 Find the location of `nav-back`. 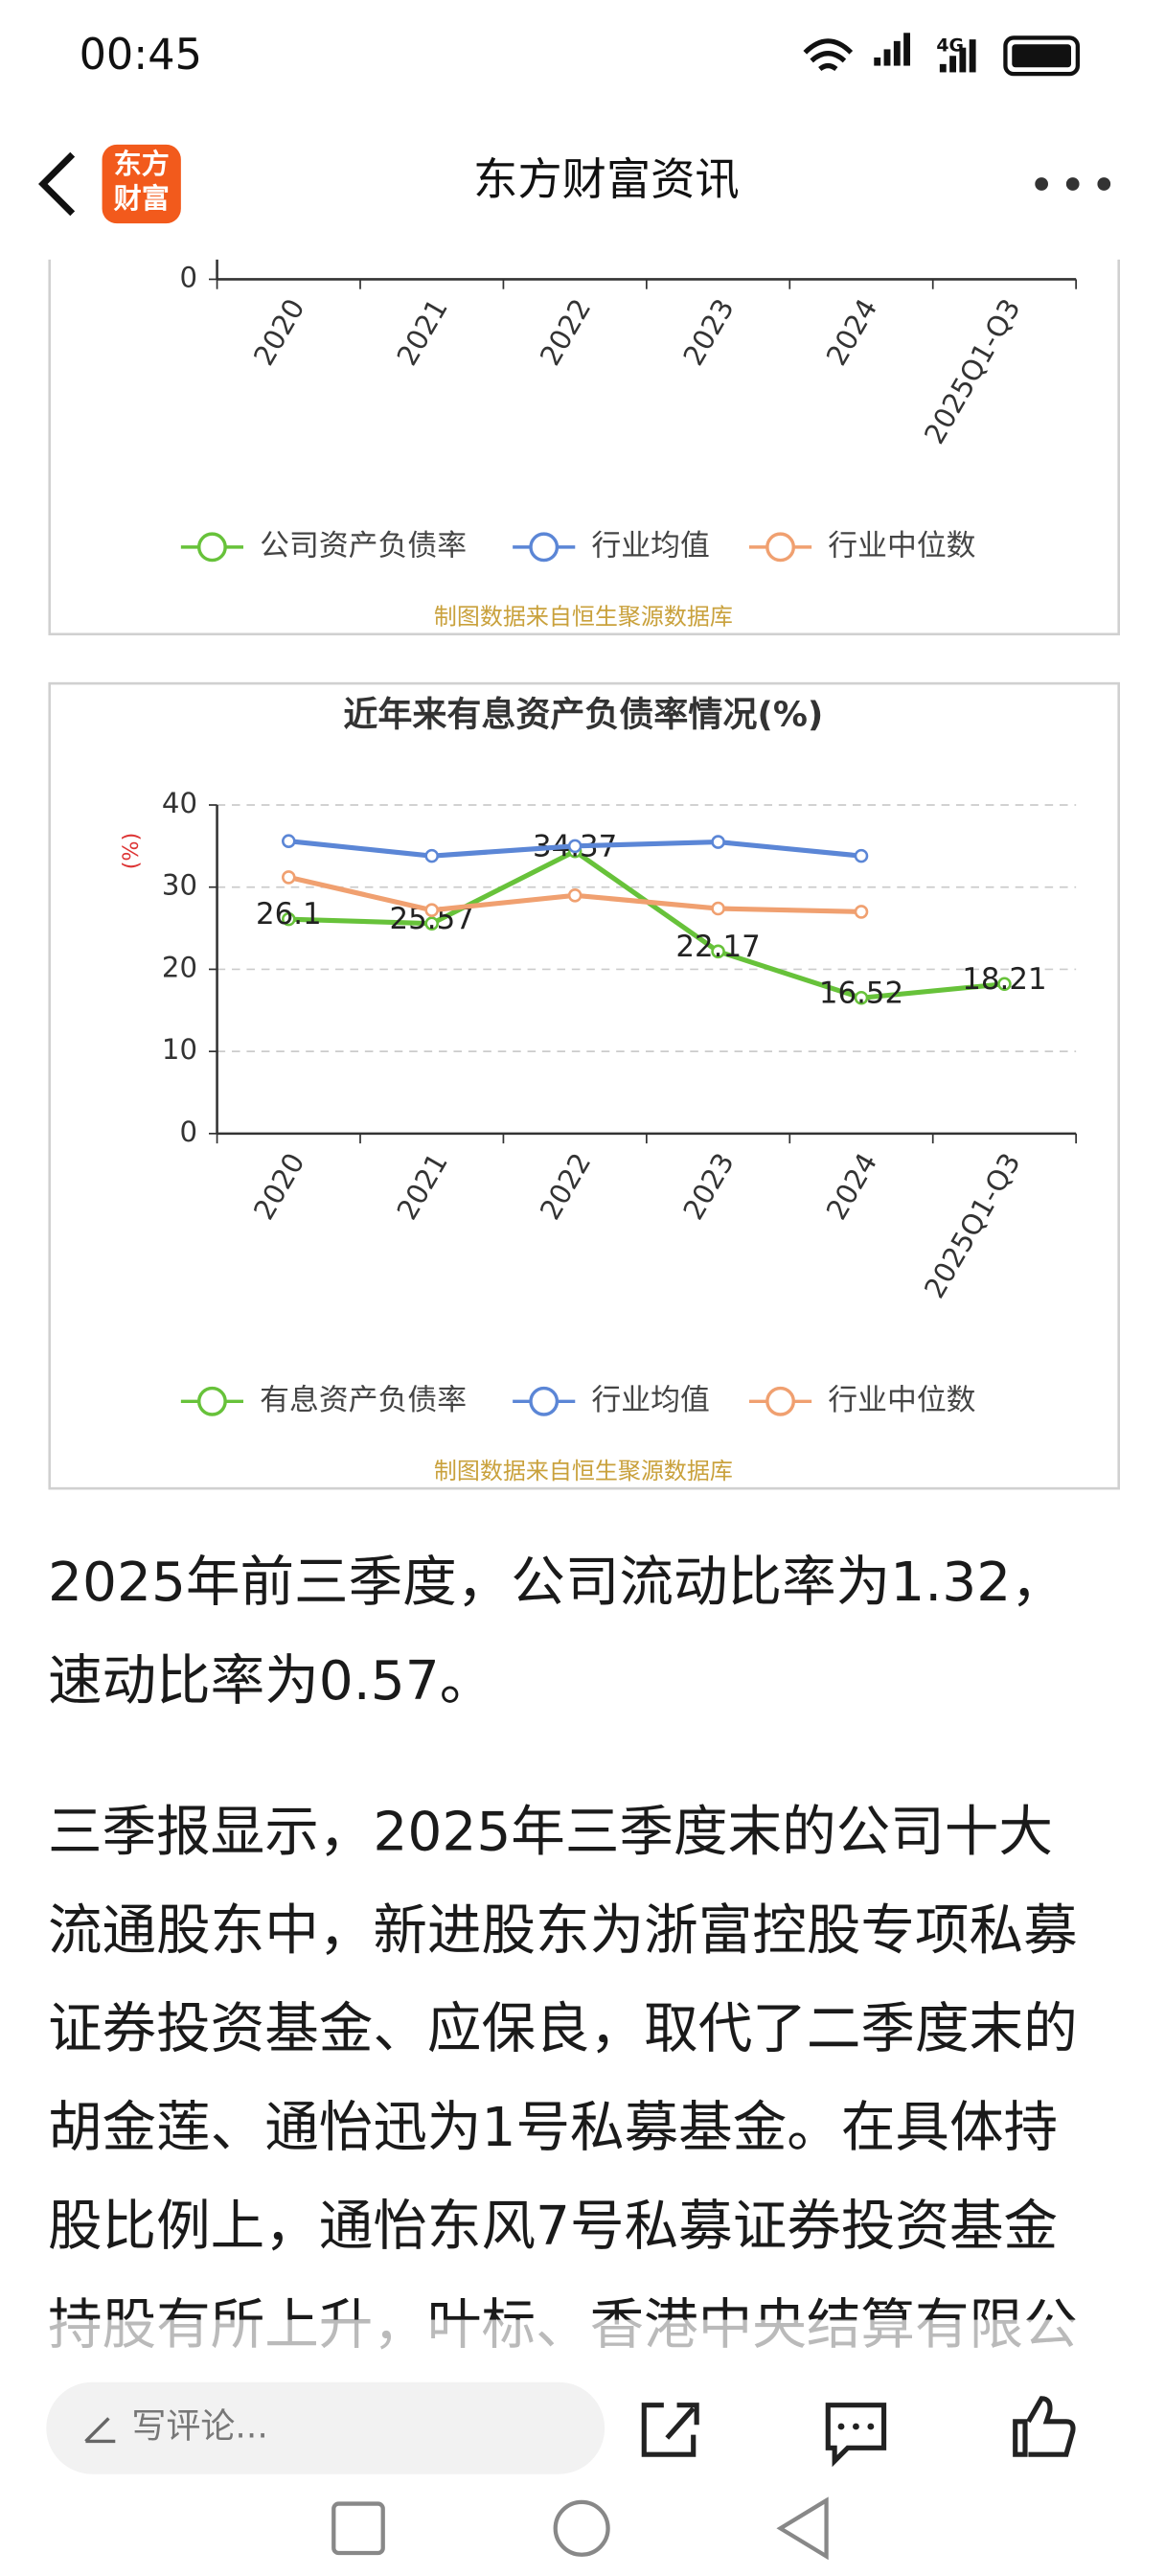

nav-back is located at coordinates (803, 2528).